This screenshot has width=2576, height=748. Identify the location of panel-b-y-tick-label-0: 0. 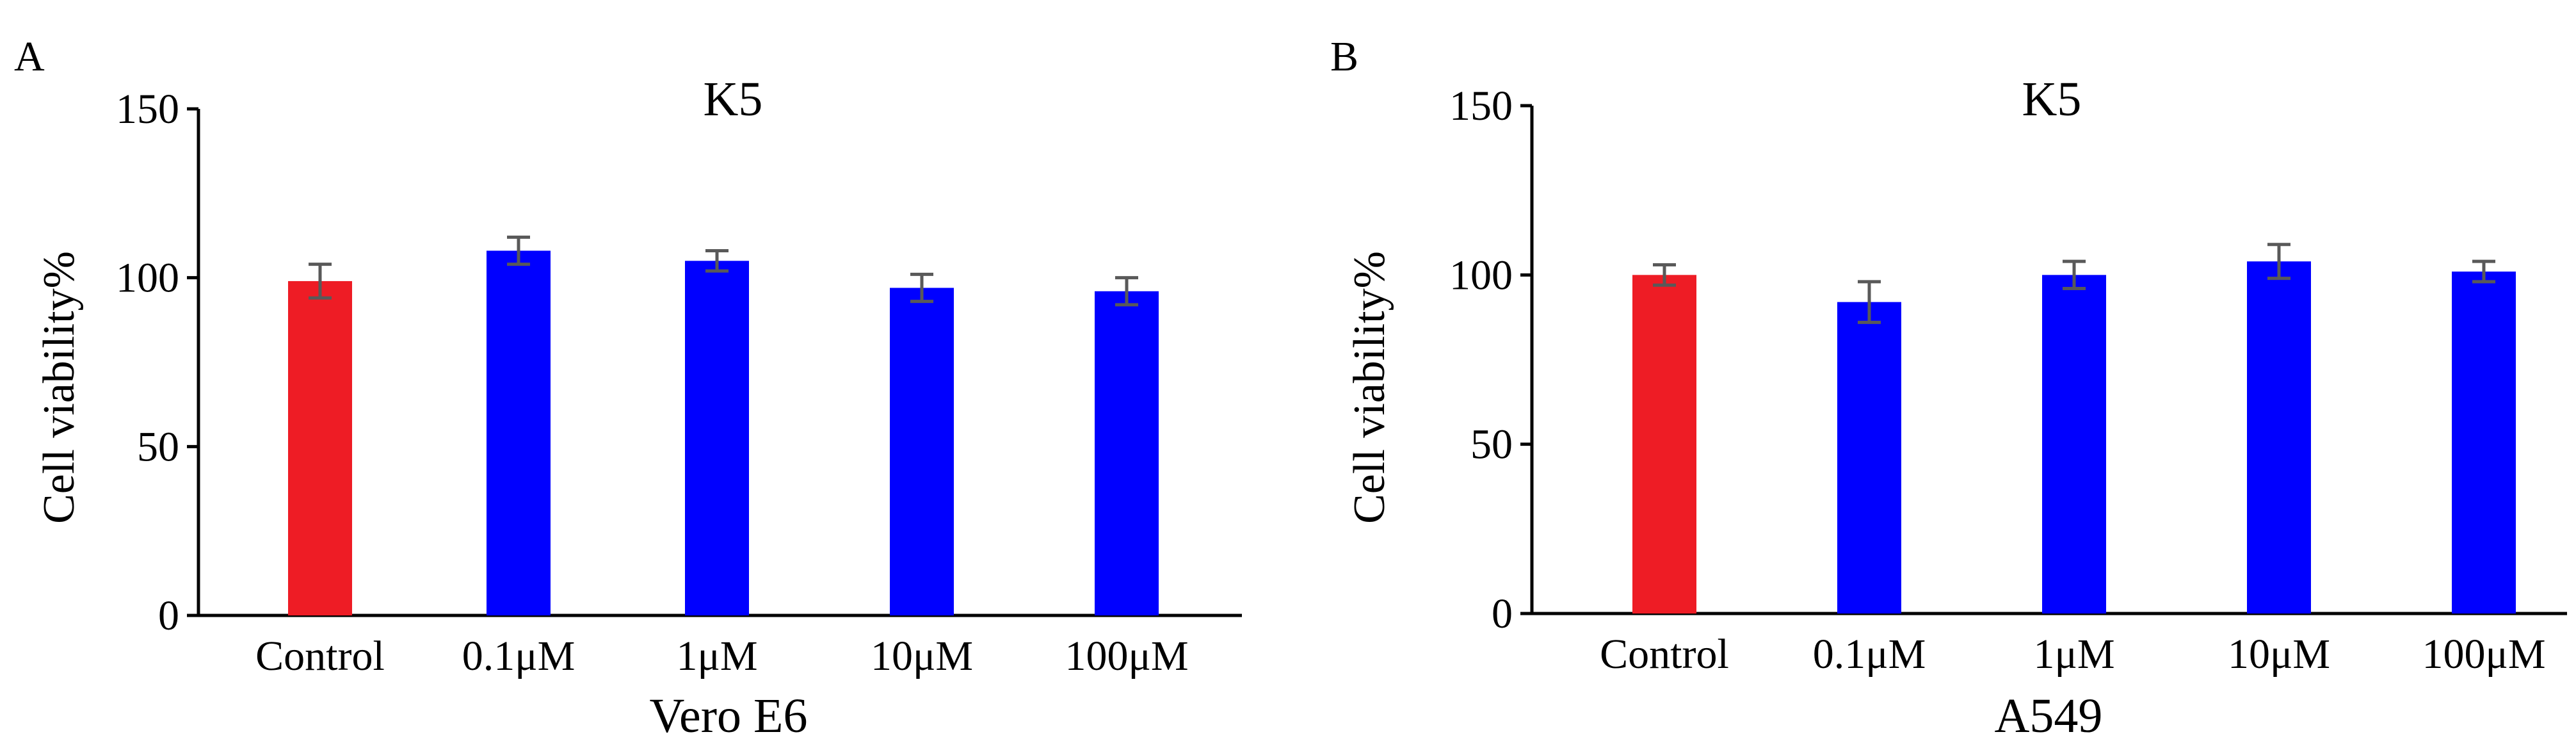
(1502, 613).